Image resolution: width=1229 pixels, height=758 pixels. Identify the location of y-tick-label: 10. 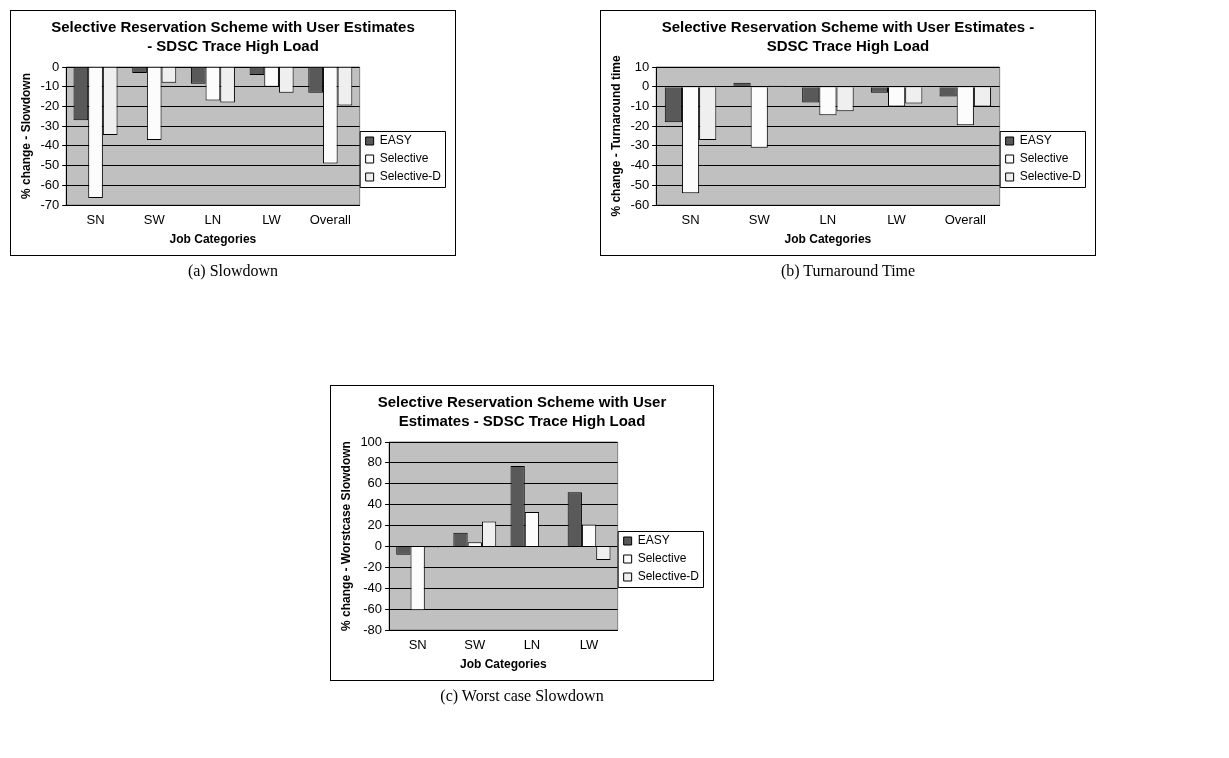
(642, 66).